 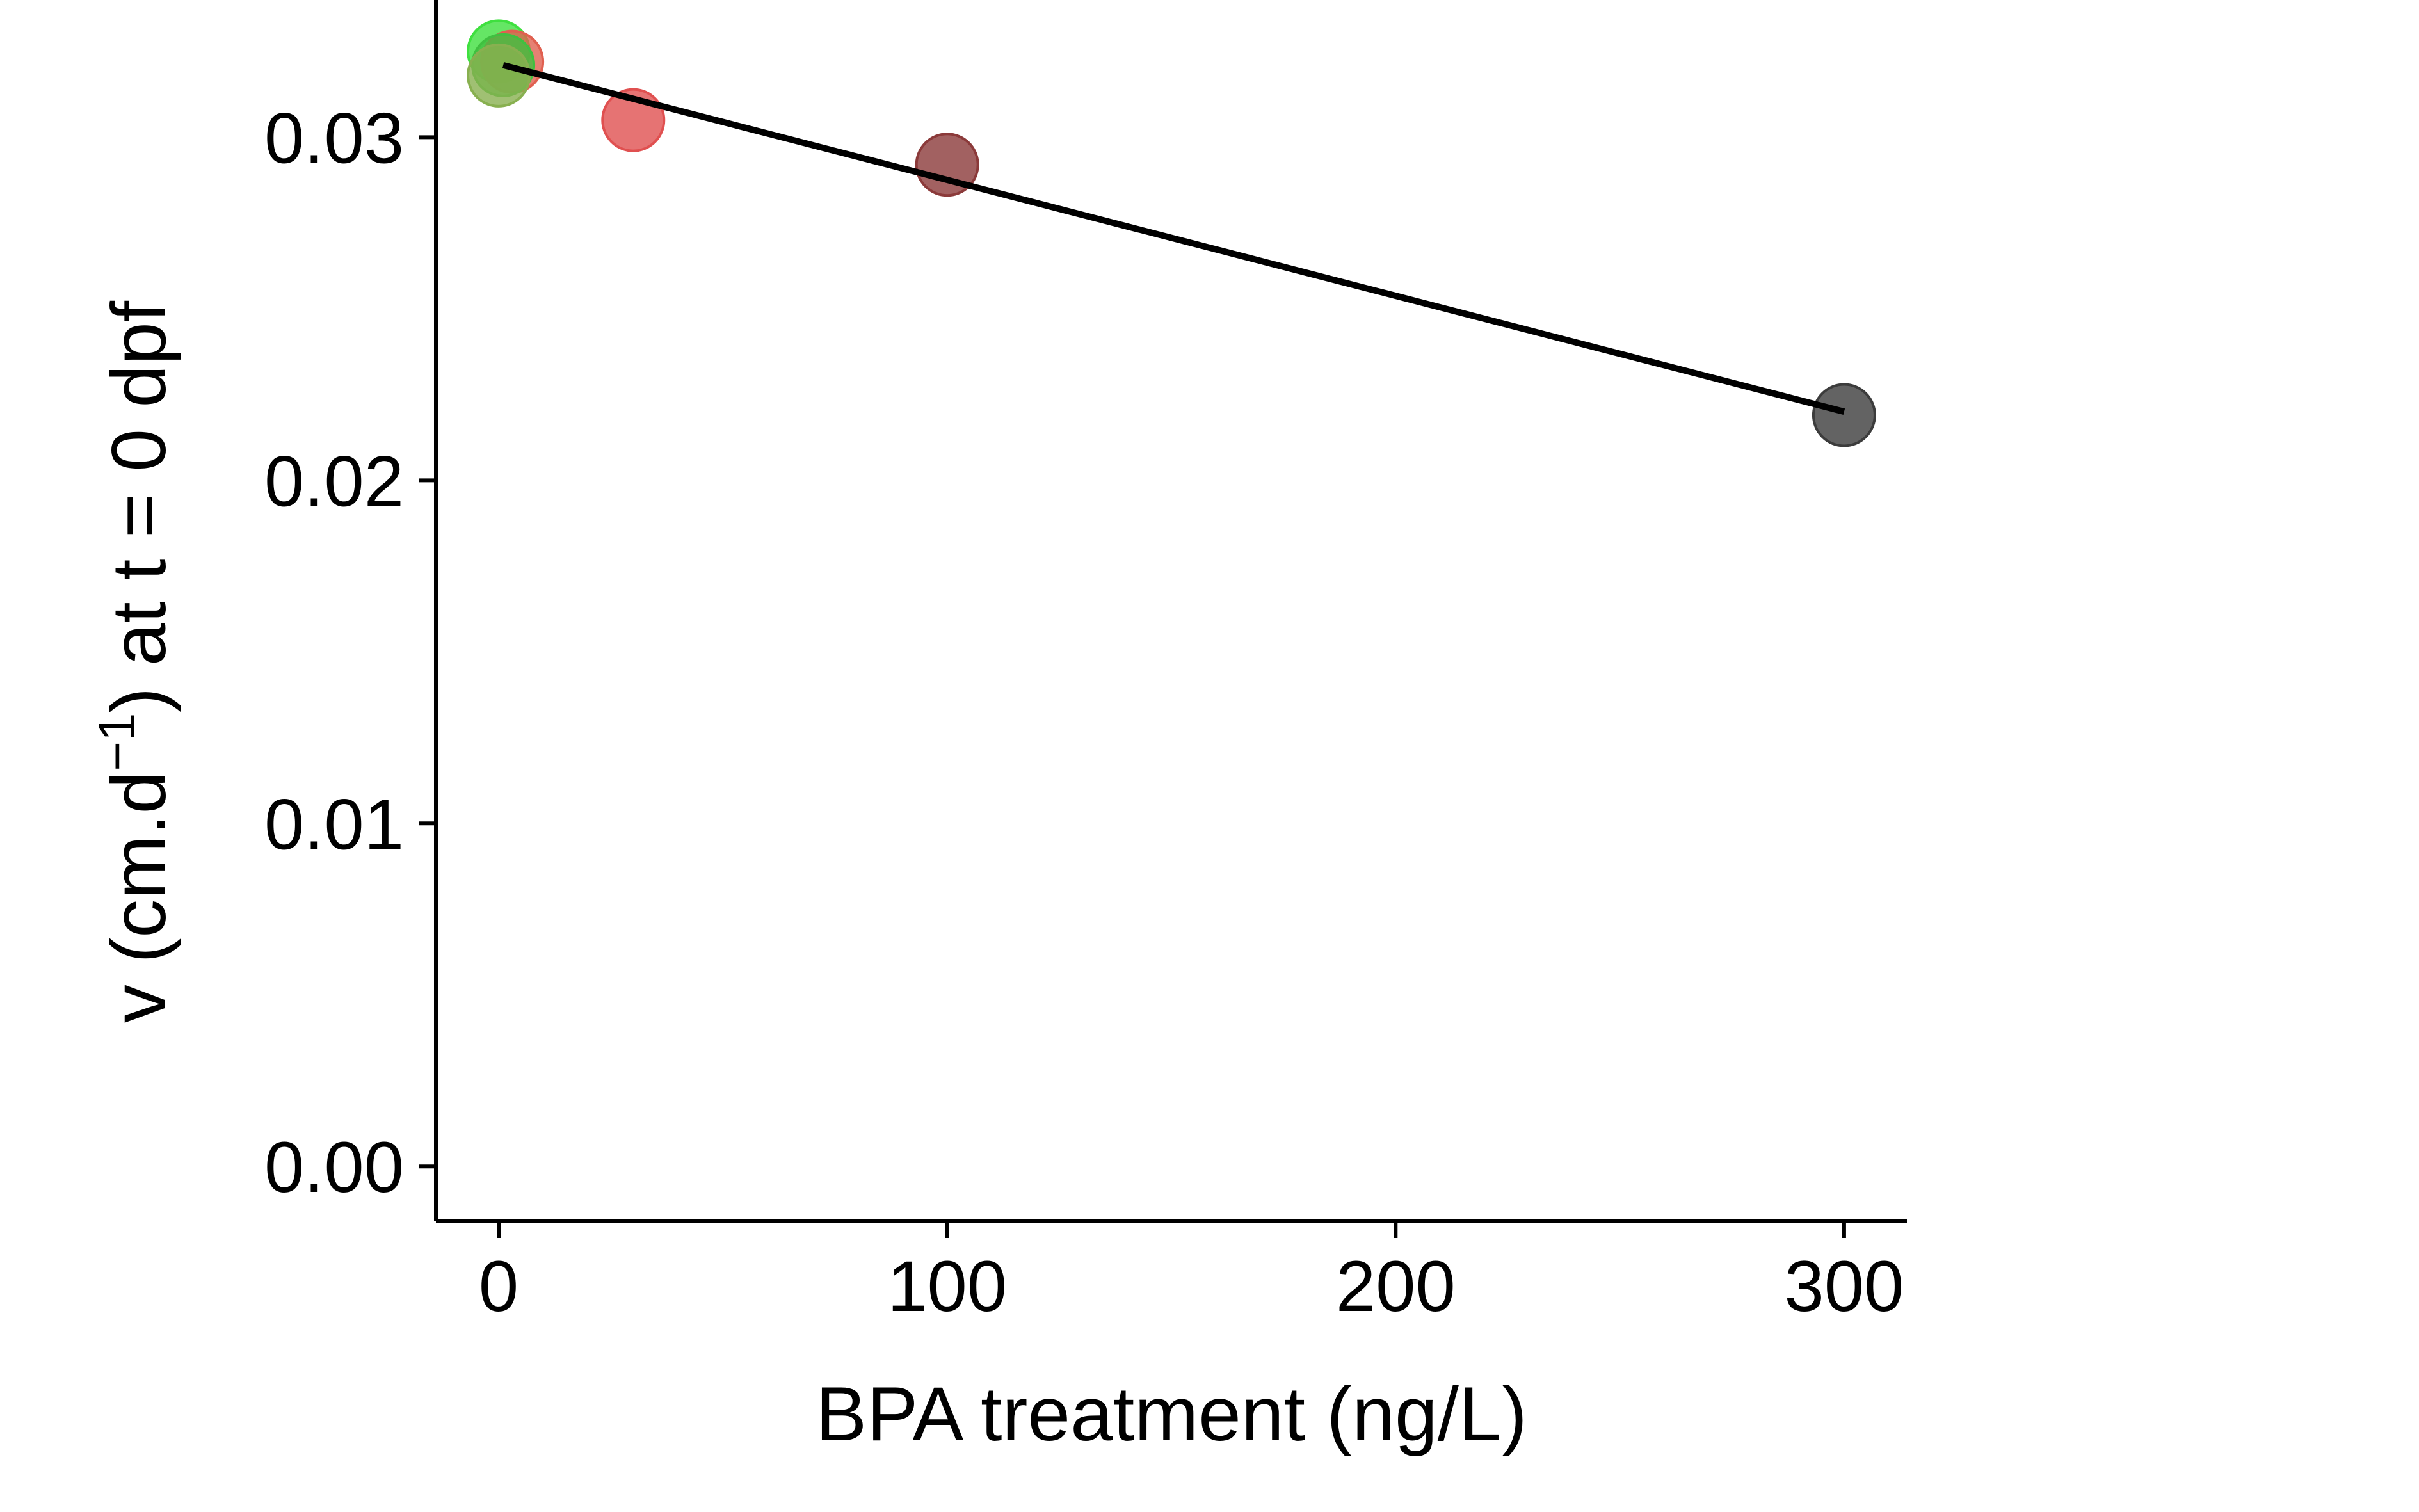 What do you see at coordinates (139, 897) in the screenshot?
I see `y-axis-title-prefix: v (cm.d` at bounding box center [139, 897].